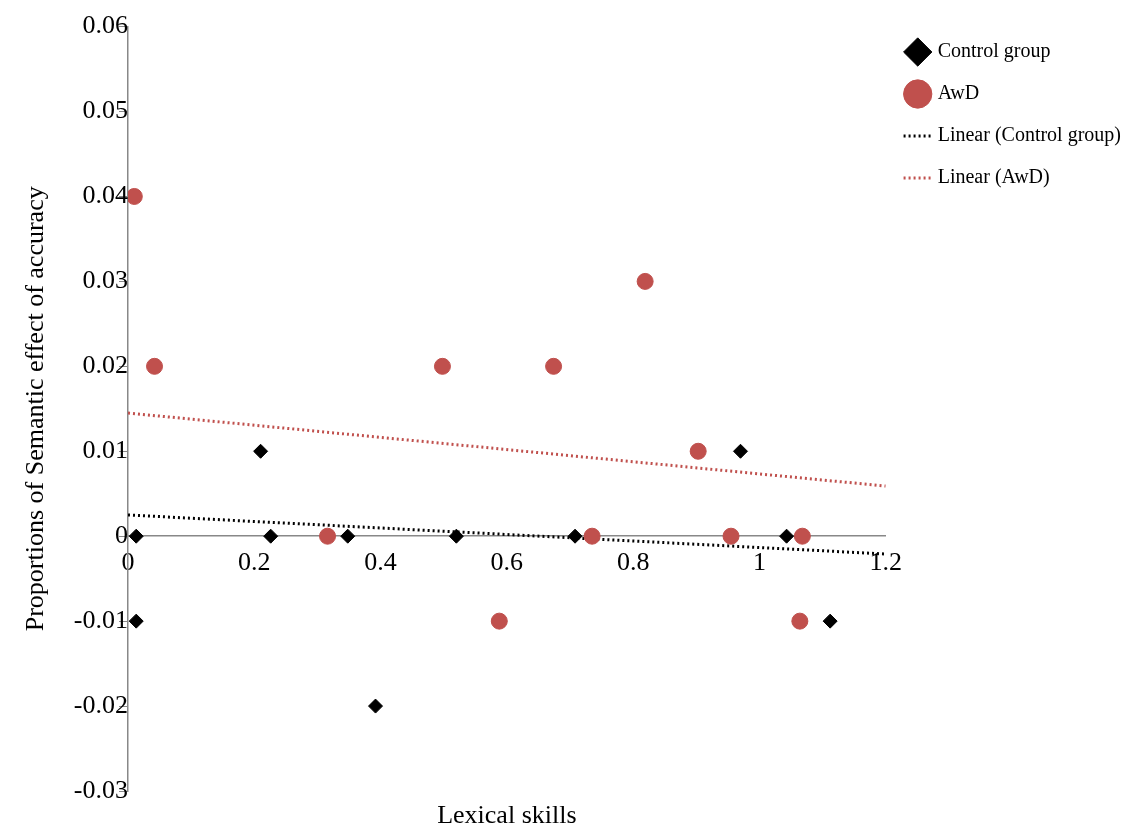  I want to click on legend-label: Control group, so click(994, 51).